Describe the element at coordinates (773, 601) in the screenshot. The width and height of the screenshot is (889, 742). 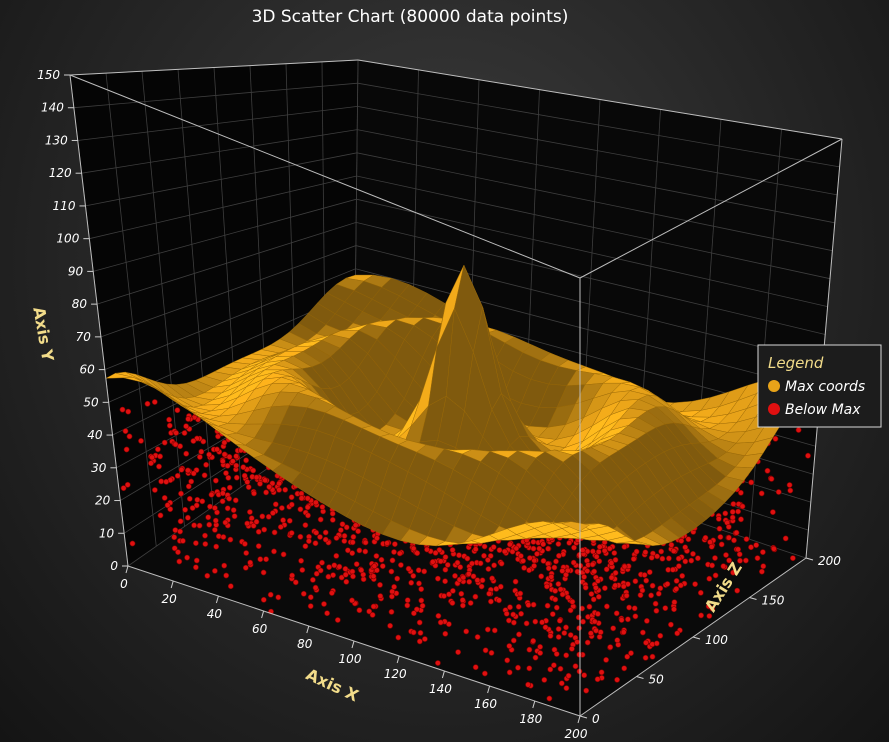
I see `z-tick-label: 150` at that location.